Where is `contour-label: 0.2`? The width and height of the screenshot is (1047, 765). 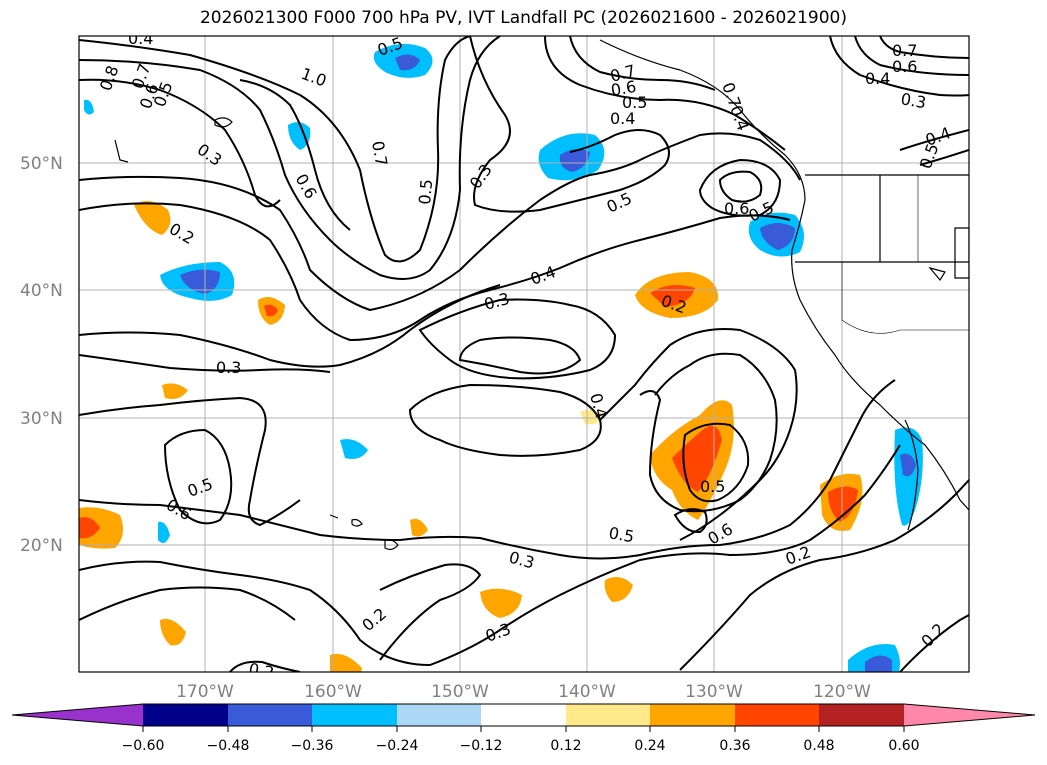 contour-label: 0.2 is located at coordinates (261, 670).